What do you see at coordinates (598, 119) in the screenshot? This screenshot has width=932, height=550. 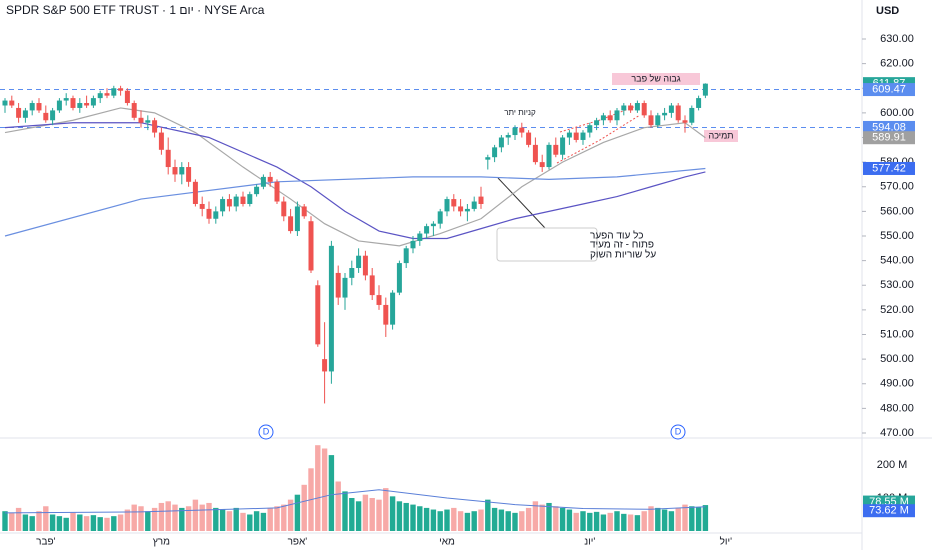 I see `wedge-top` at bounding box center [598, 119].